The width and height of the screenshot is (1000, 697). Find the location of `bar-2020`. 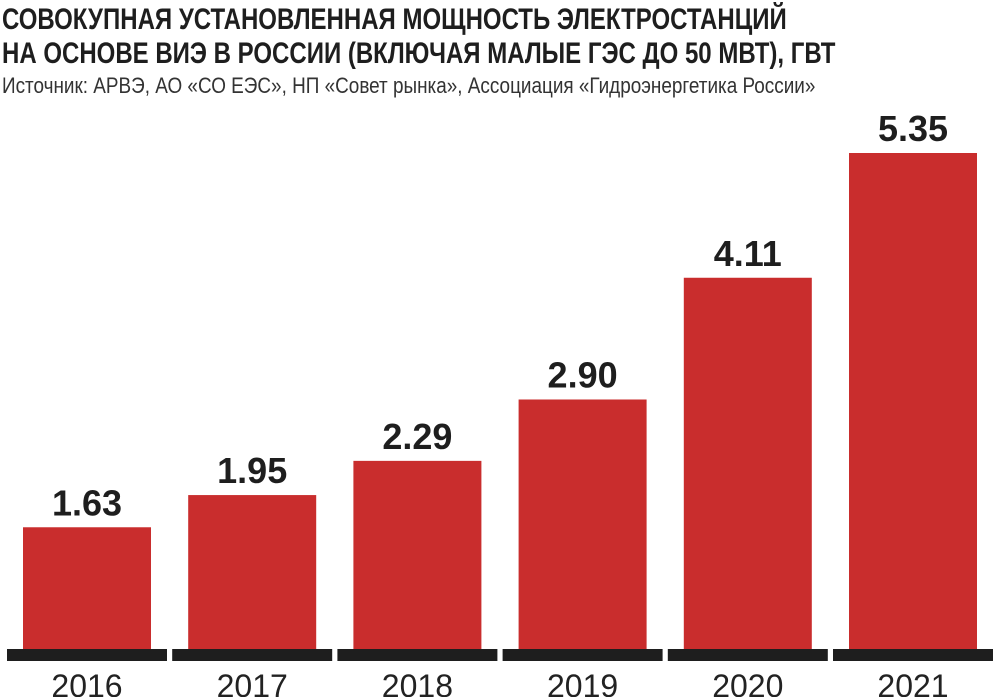

bar-2020 is located at coordinates (747, 463).